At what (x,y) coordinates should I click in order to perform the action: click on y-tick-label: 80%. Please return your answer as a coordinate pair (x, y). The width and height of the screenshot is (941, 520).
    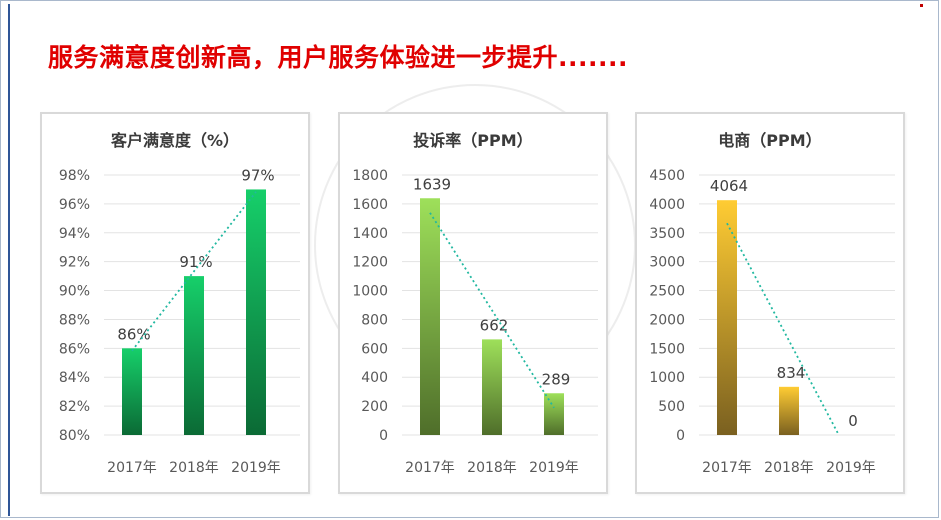
    Looking at the image, I should click on (74, 436).